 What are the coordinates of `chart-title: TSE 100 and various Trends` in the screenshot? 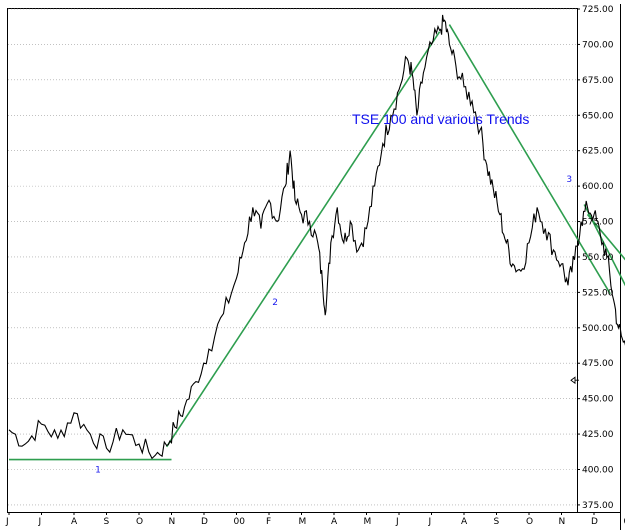 It's located at (440, 119).